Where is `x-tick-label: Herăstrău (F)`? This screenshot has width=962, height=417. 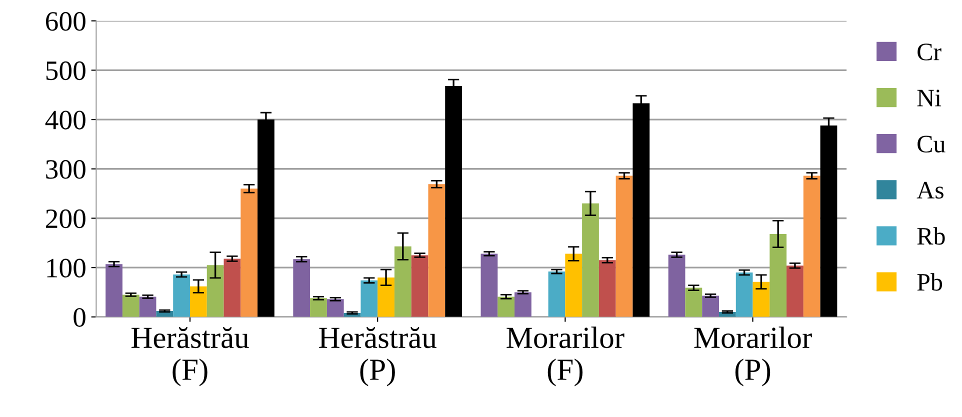
x-tick-label: Herăstrău (F) is located at coordinates (190, 356).